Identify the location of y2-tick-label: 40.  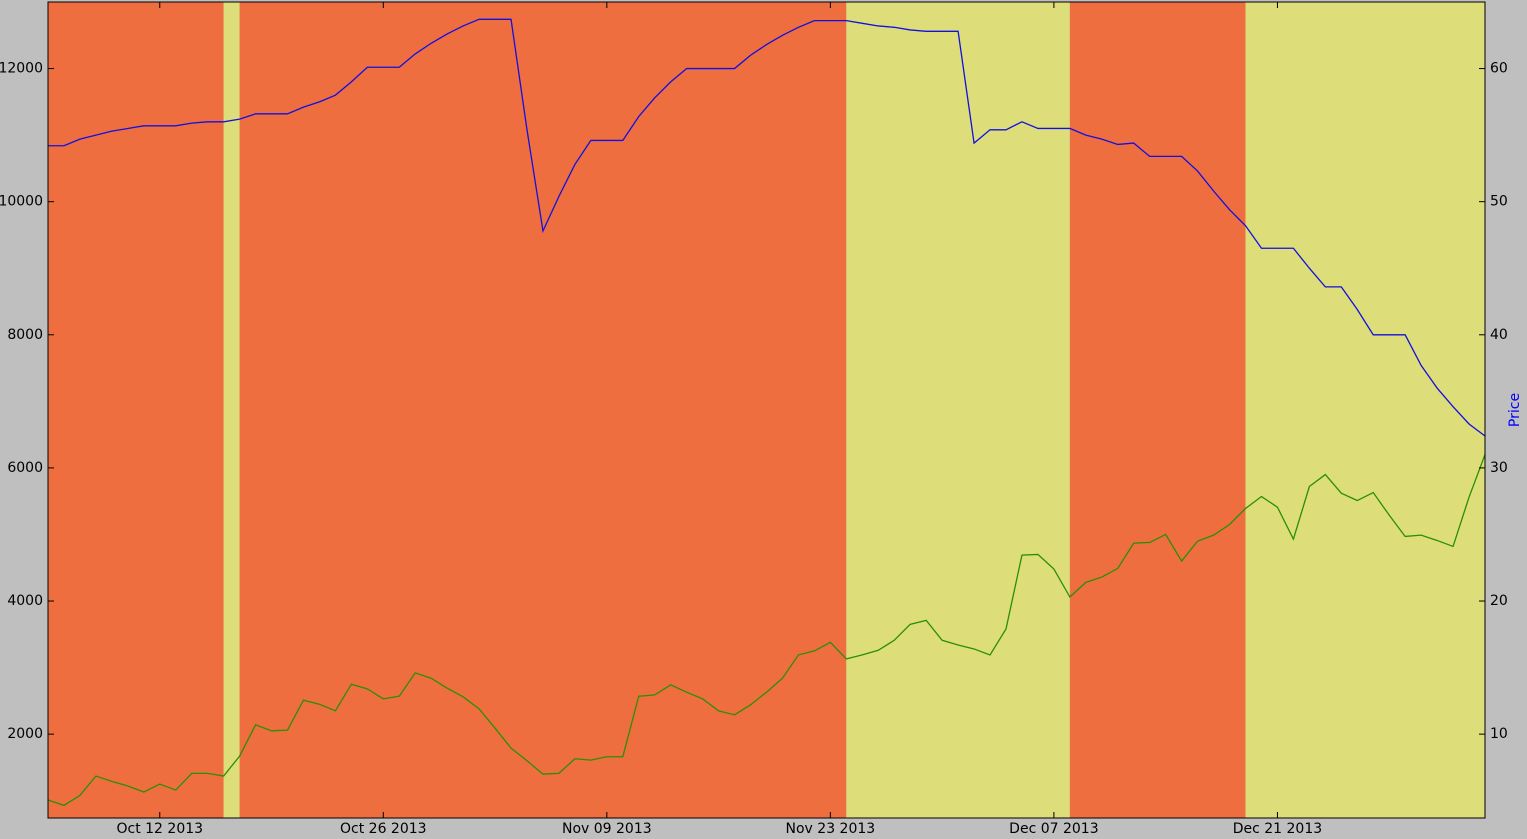
(1499, 335).